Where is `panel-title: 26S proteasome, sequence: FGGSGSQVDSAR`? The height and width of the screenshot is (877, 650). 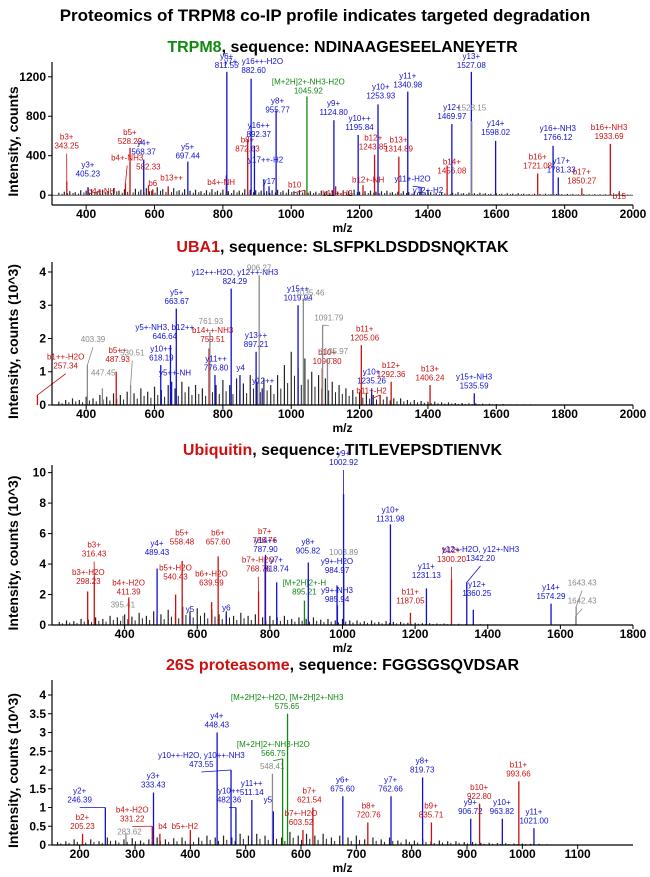
panel-title: 26S proteasome, sequence: FGGSGSQVDSAR is located at coordinates (342, 665).